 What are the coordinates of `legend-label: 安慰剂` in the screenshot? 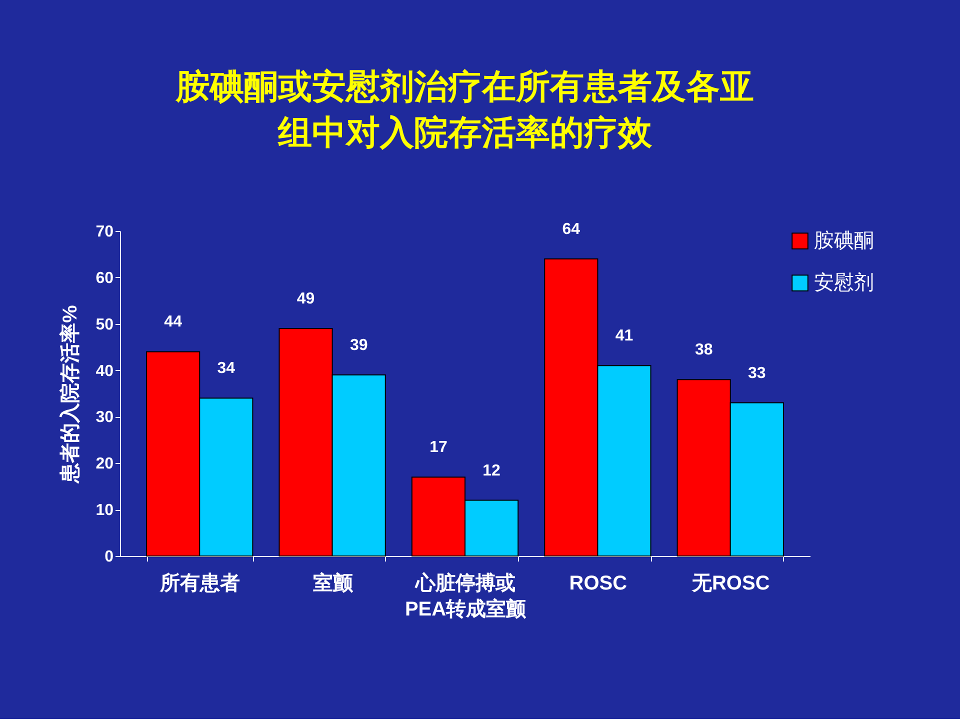 It's located at (844, 283).